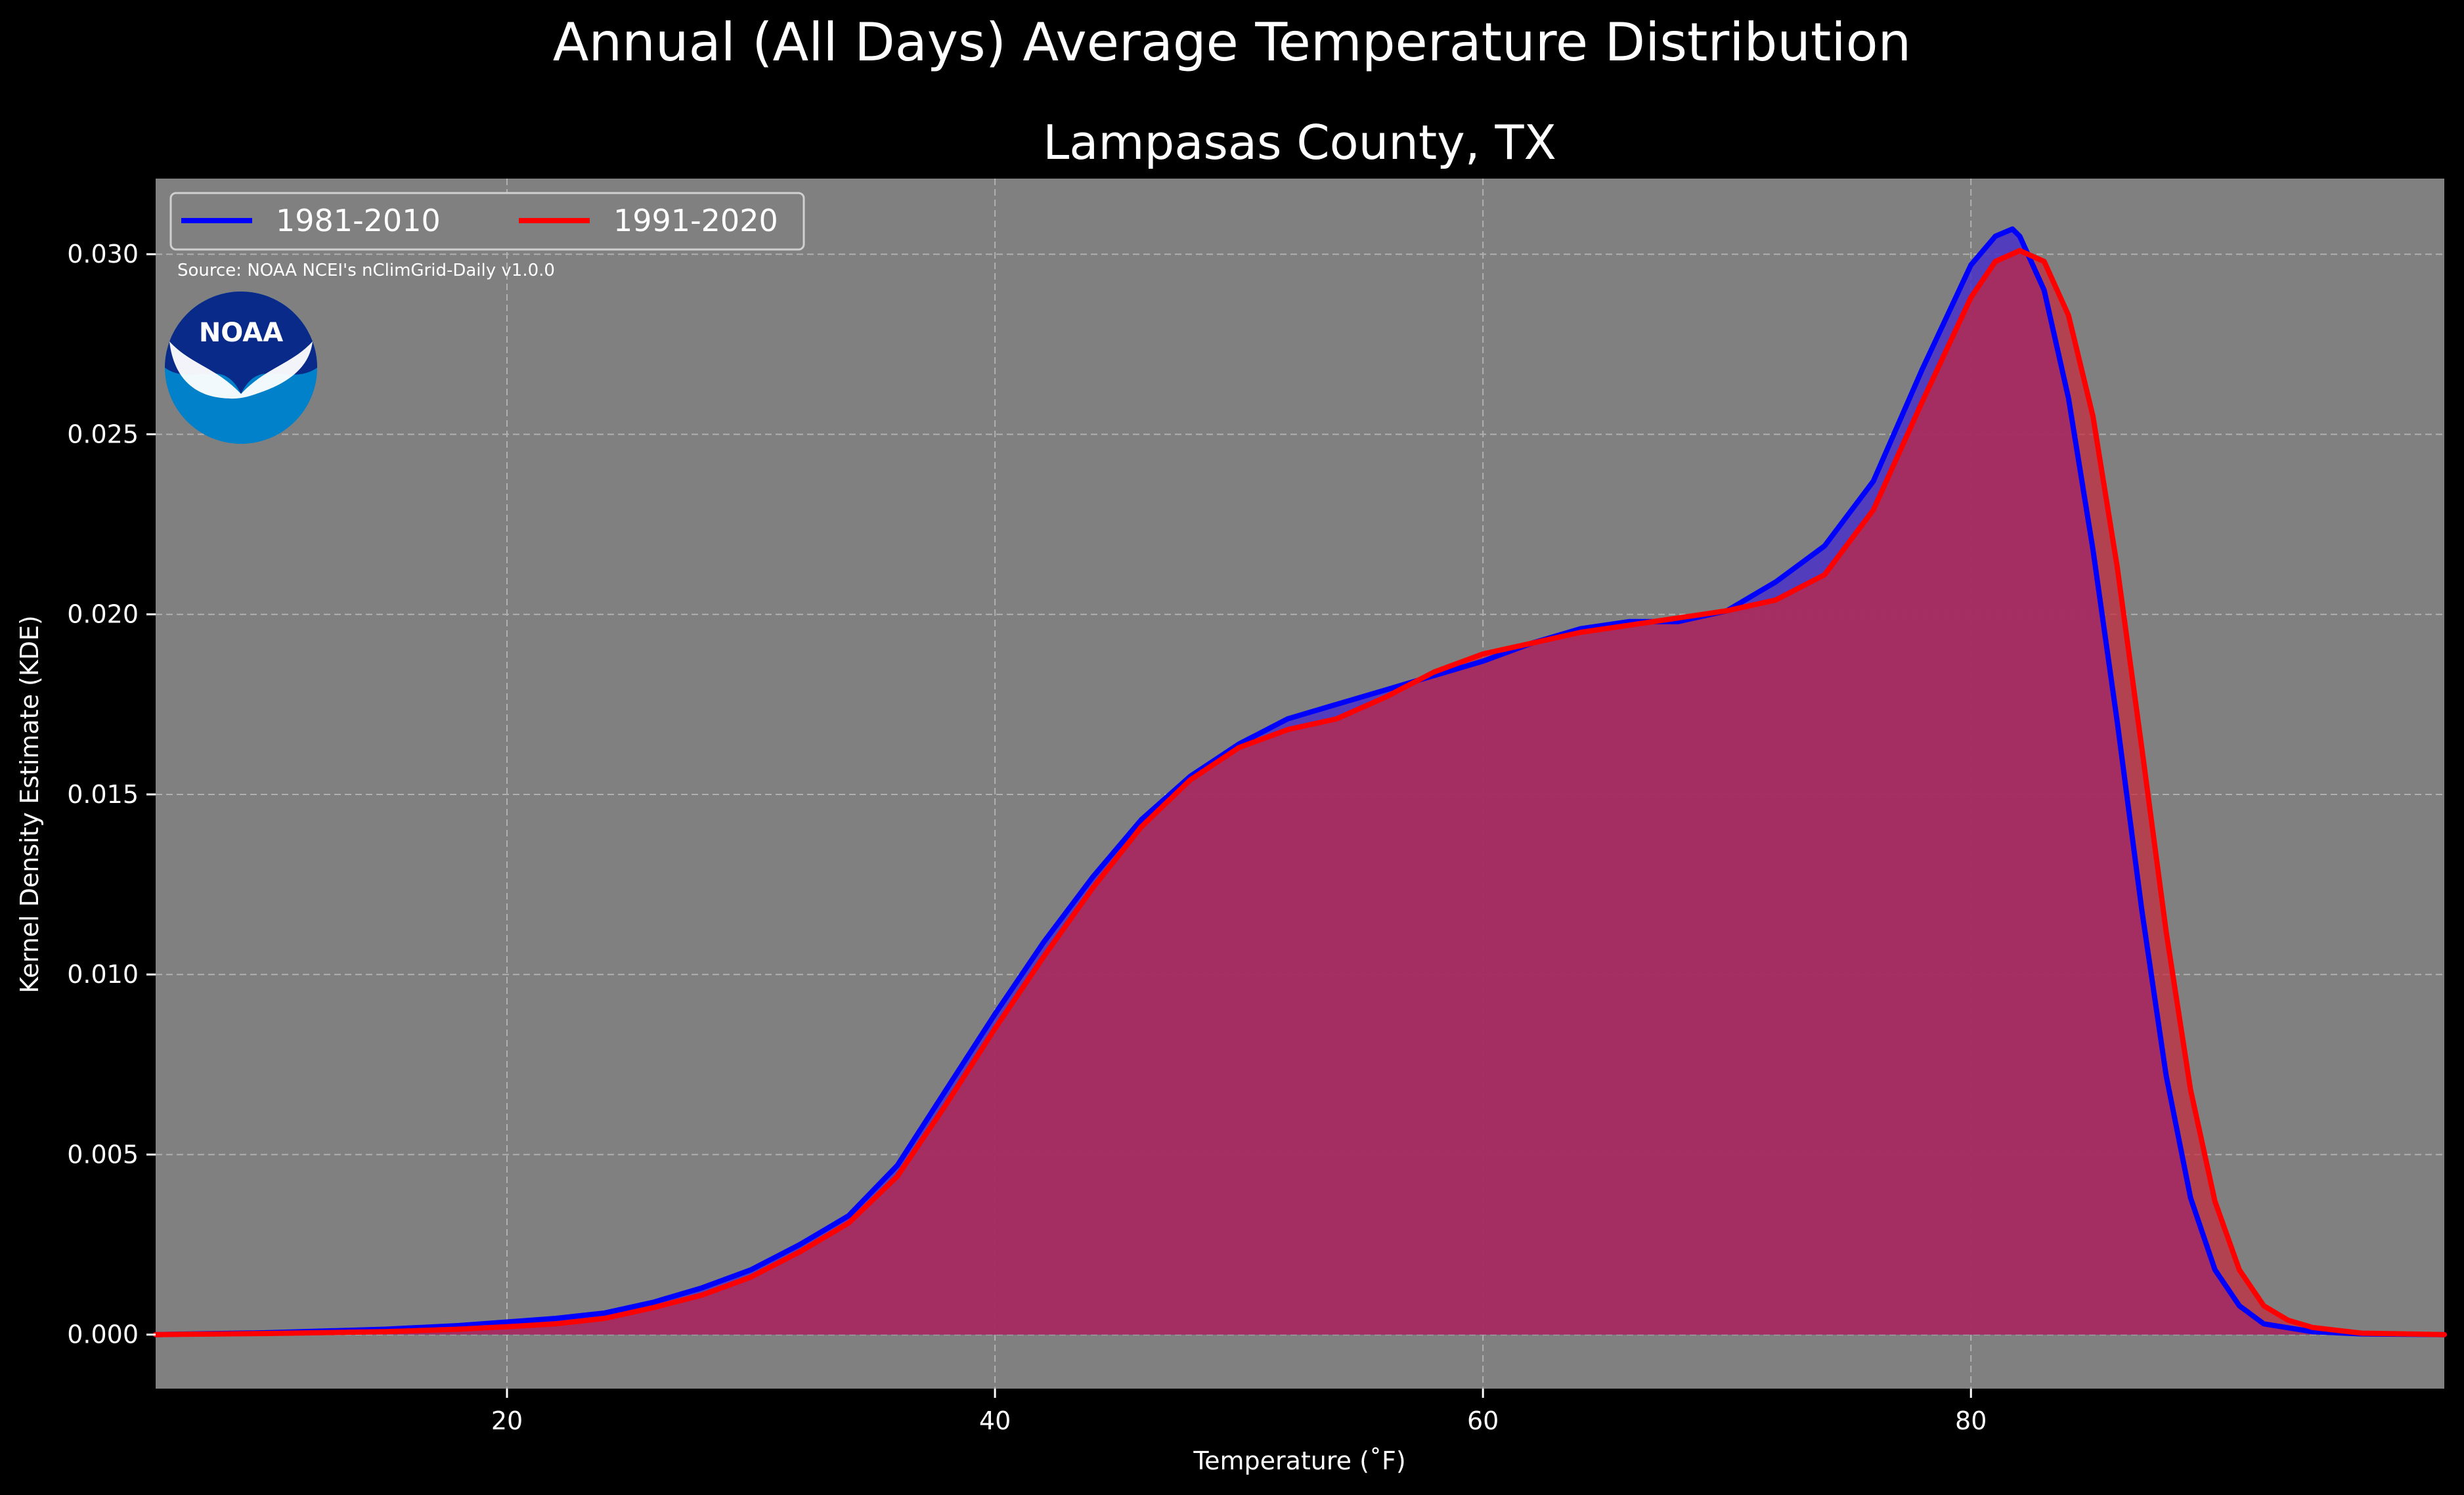  Describe the element at coordinates (695, 220) in the screenshot. I see `legend-label-1991-2020: 1991-2020` at that location.